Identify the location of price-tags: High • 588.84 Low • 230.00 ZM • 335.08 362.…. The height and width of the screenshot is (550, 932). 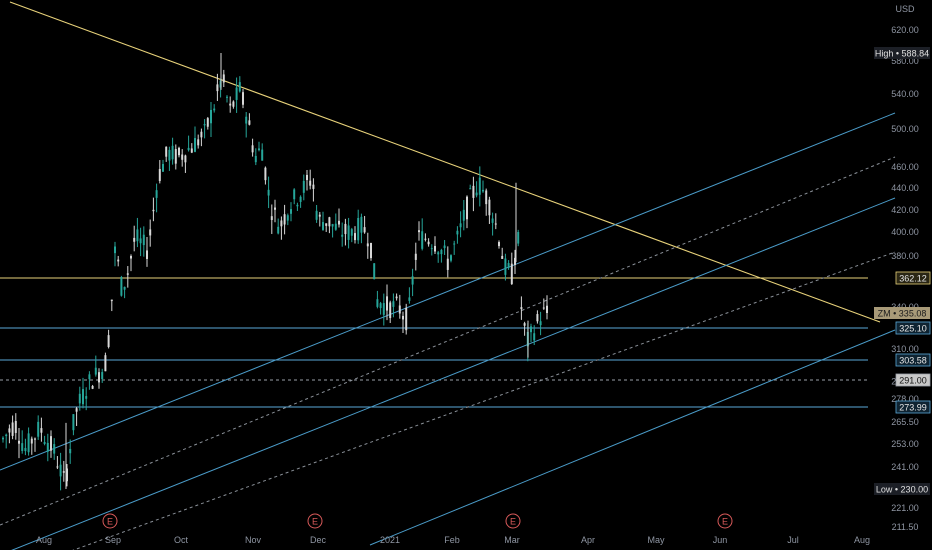
(902, 271).